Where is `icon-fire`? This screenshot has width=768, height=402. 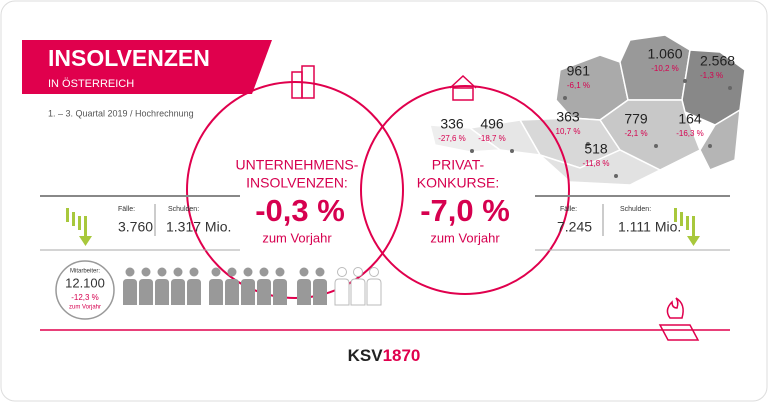 icon-fire is located at coordinates (679, 319).